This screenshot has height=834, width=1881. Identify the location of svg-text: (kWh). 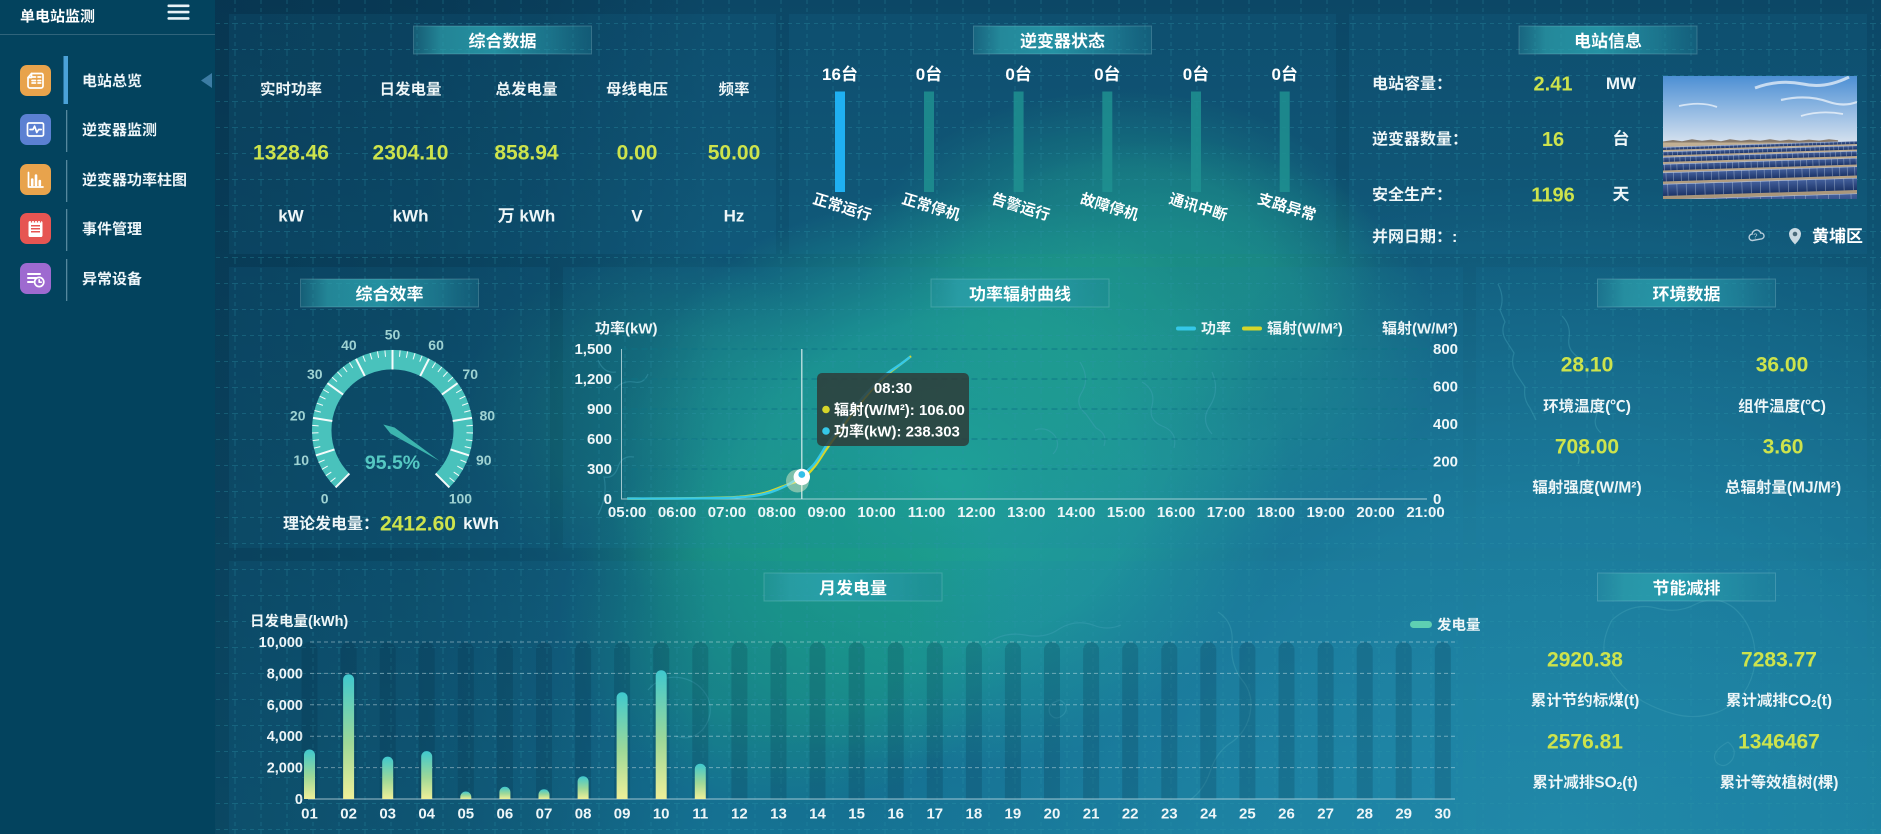
(328, 622).